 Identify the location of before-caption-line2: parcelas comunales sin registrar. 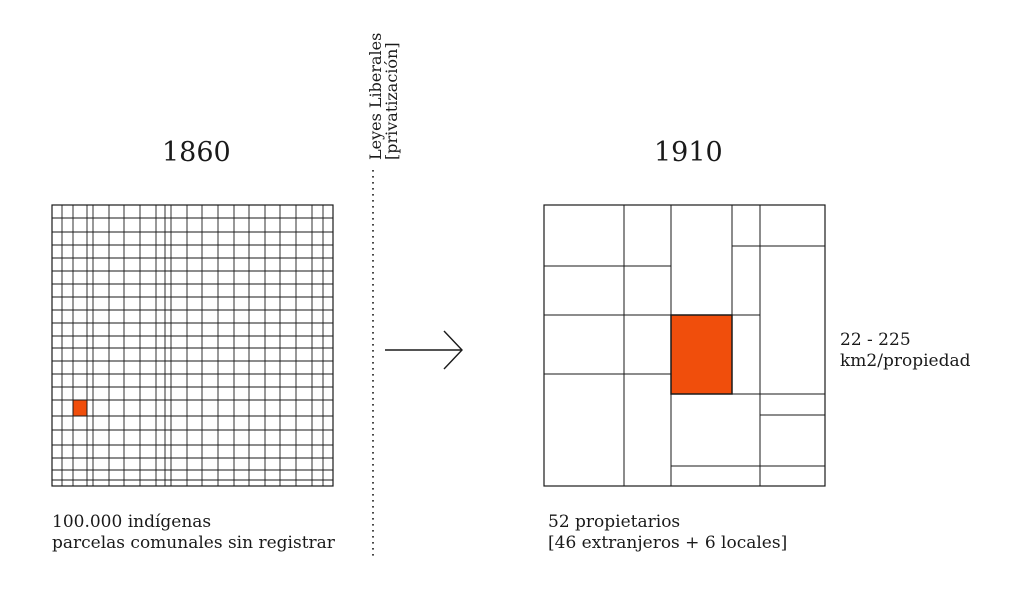
(193, 543).